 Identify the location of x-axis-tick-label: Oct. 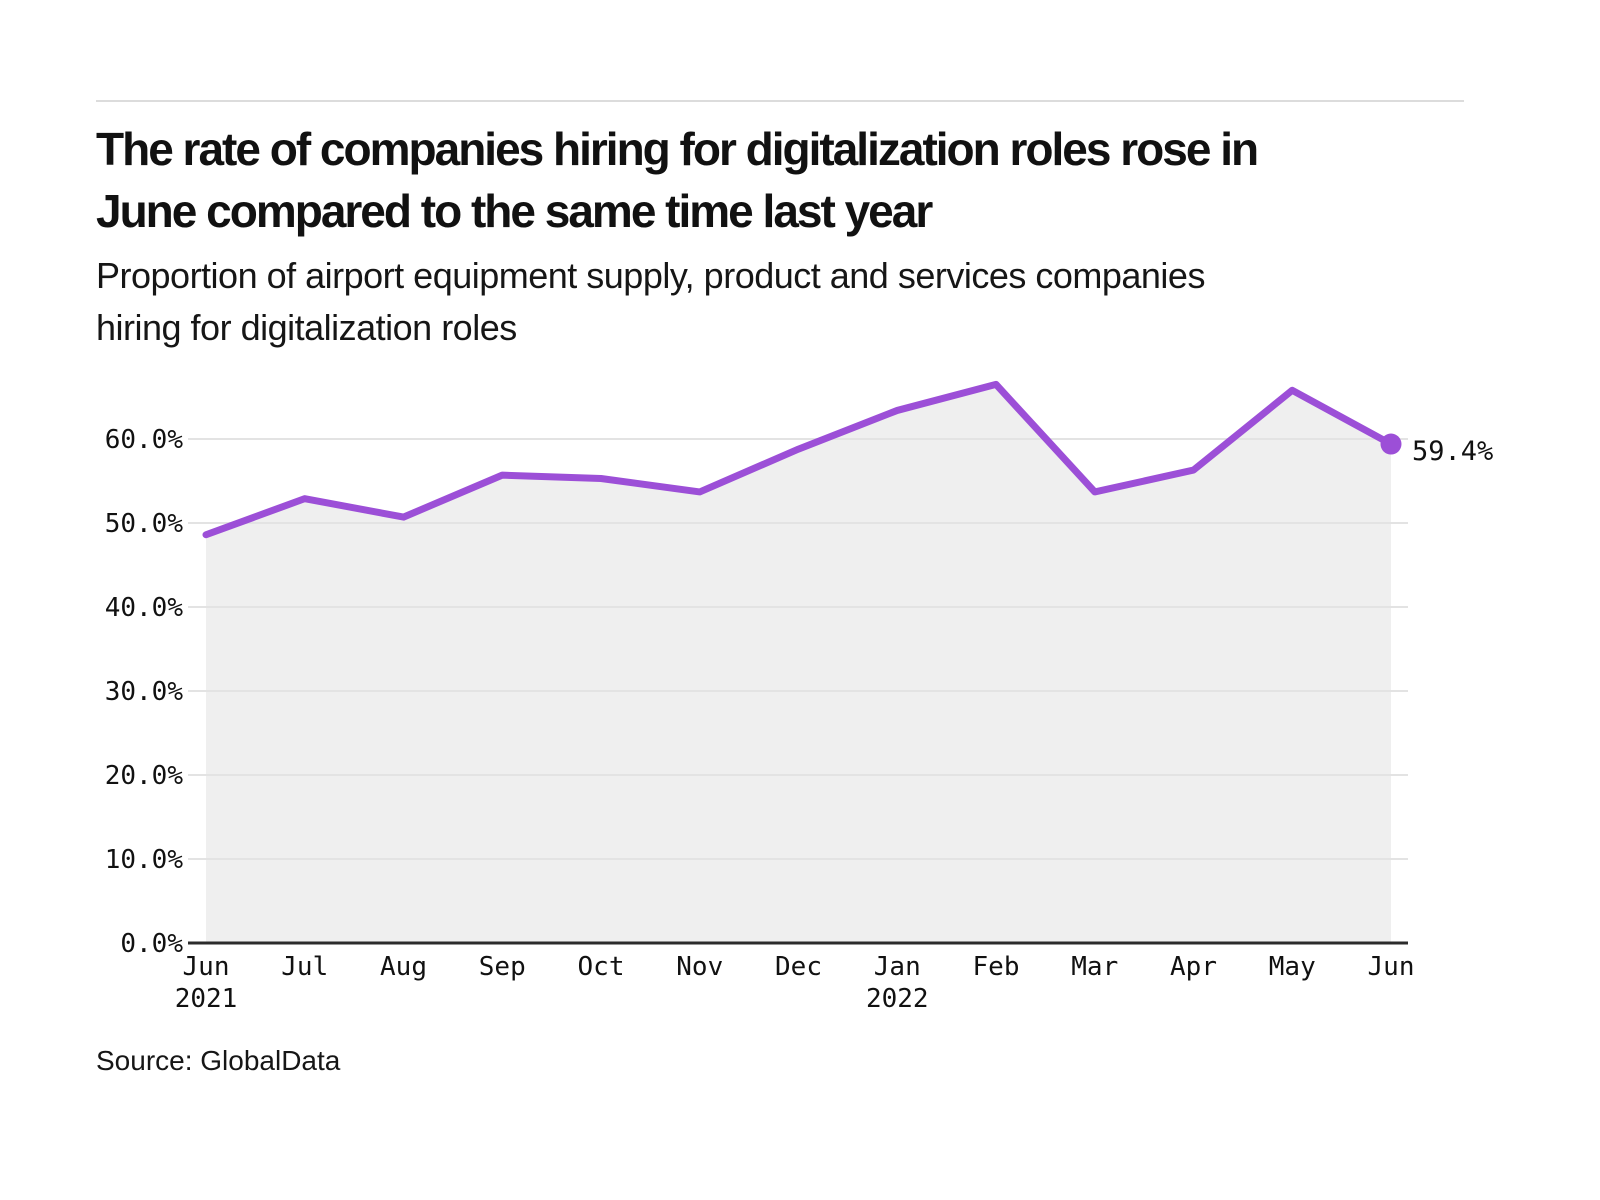
(601, 967).